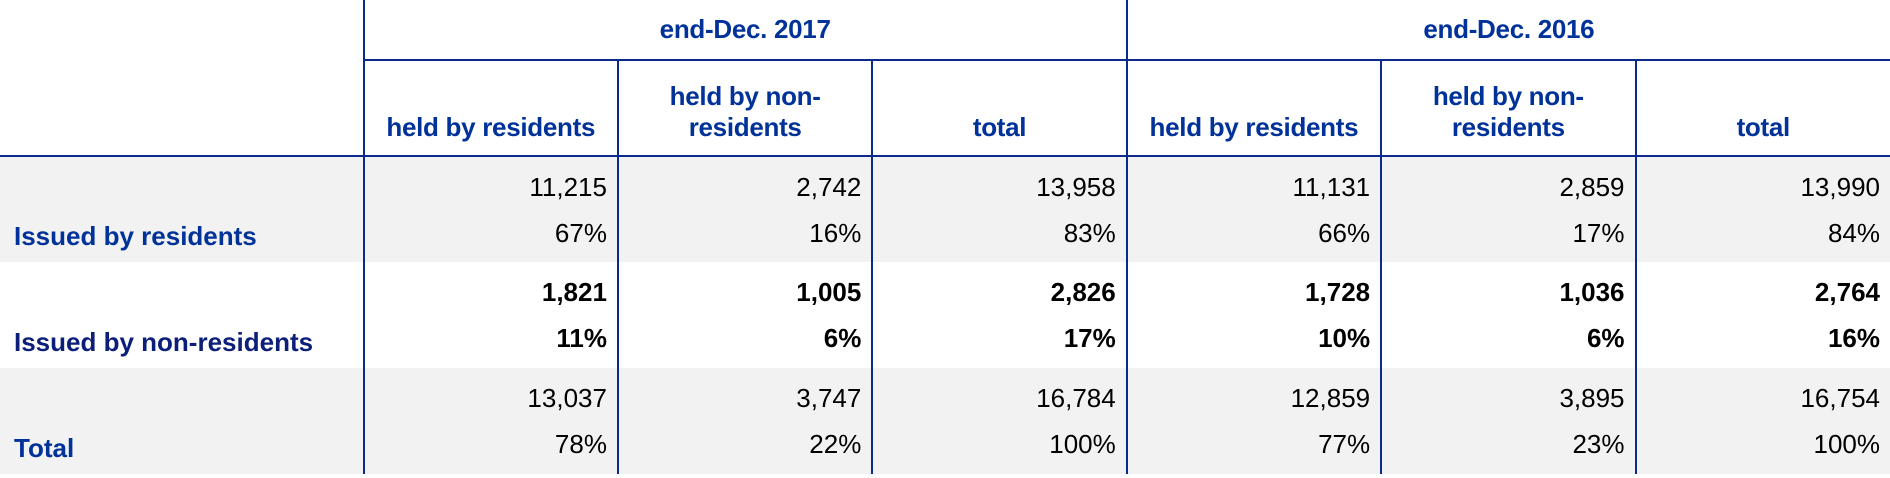  I want to click on cell-value: 16,784, so click(1076, 398).